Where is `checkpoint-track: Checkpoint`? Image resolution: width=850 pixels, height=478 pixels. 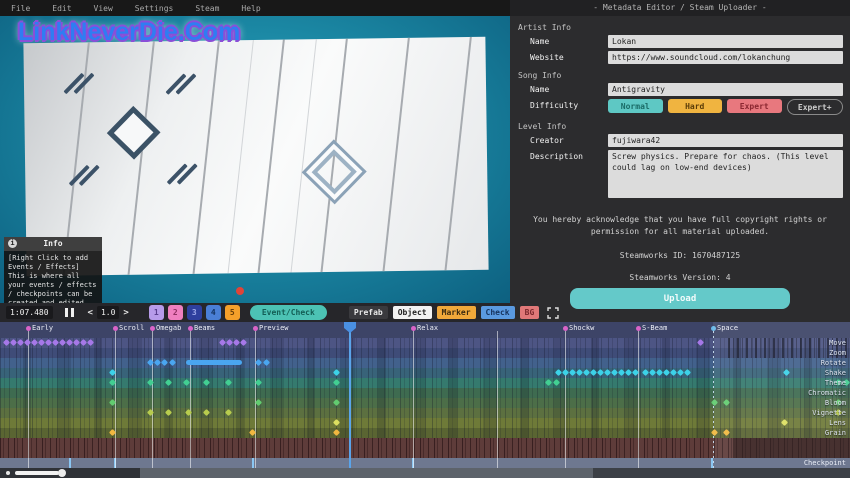
checkpoint-track: Checkpoint is located at coordinates (425, 463).